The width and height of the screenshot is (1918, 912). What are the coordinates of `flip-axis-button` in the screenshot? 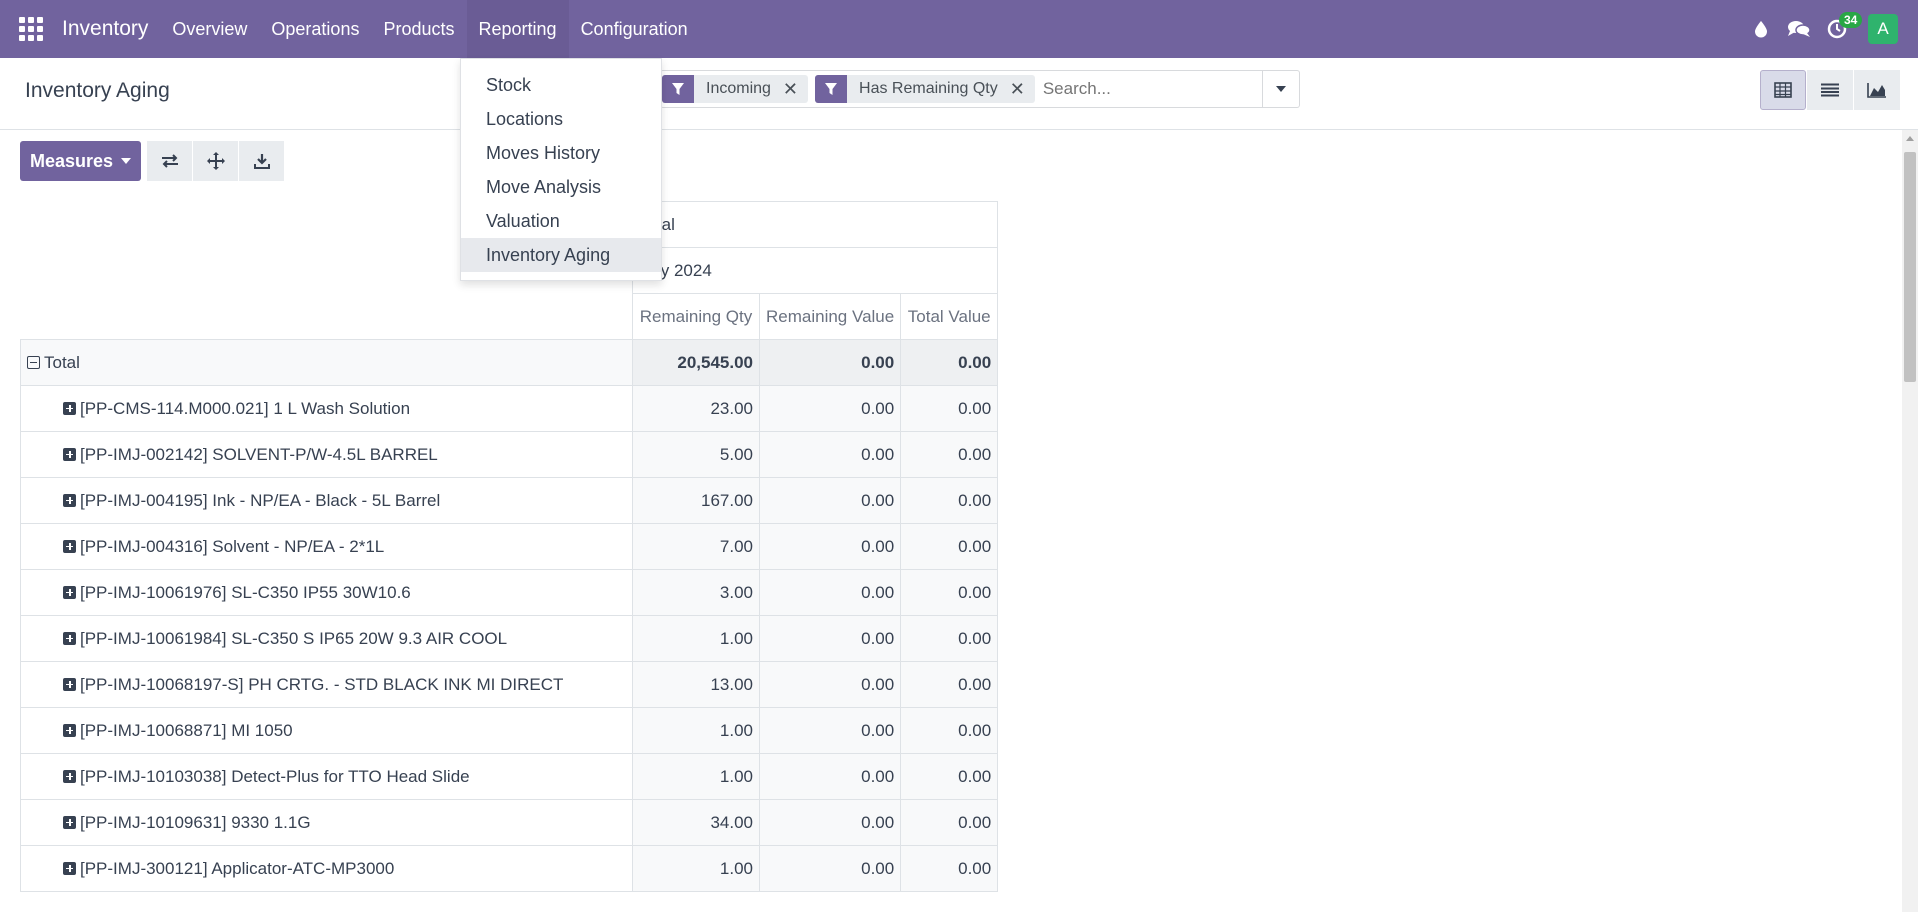 It's located at (169, 161).